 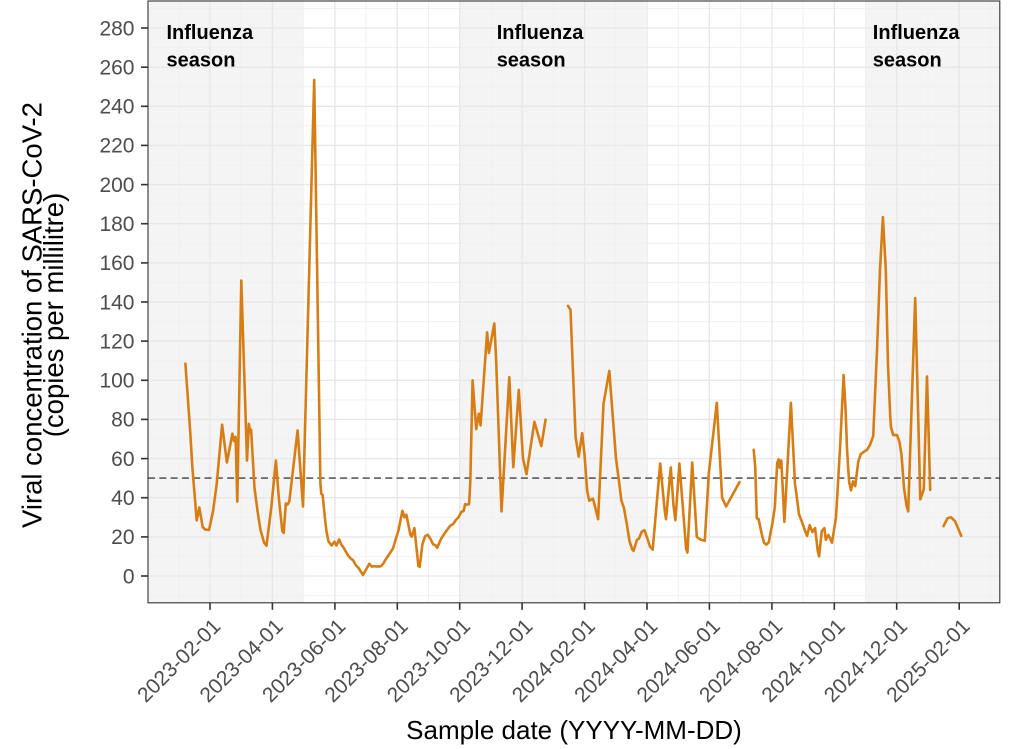 What do you see at coordinates (116, 68) in the screenshot?
I see `svg-text: 260` at bounding box center [116, 68].